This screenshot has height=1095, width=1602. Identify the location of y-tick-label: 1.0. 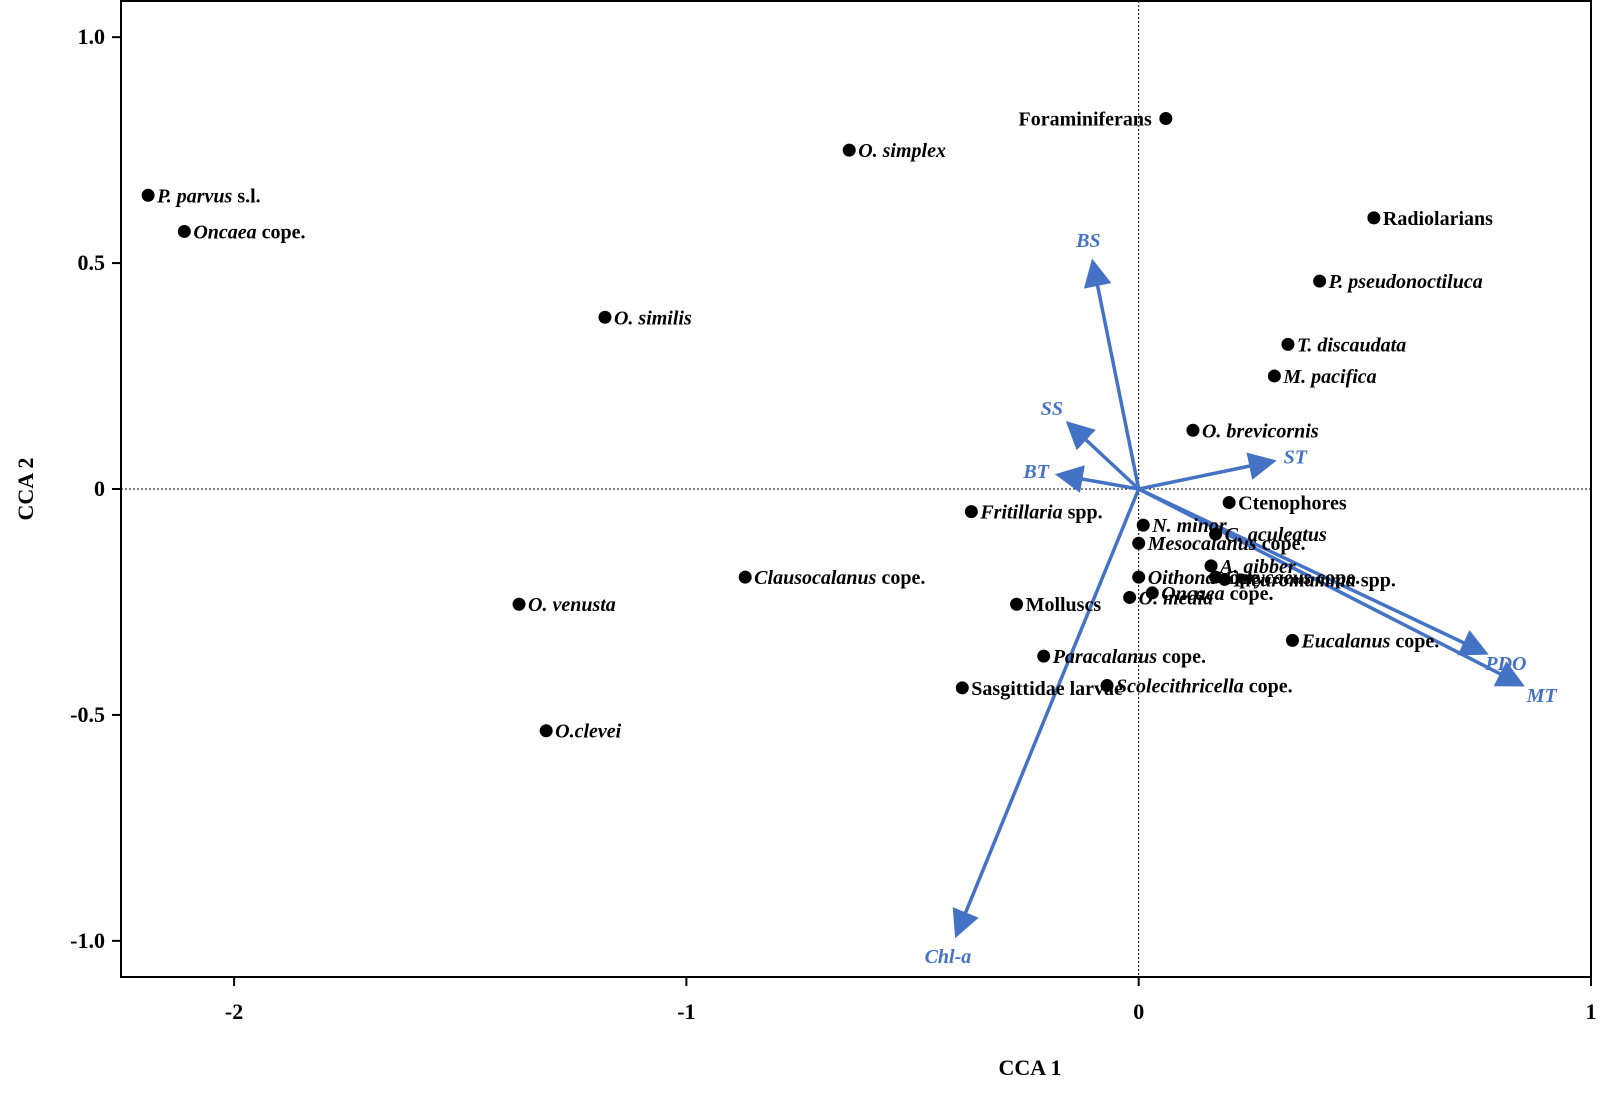
(92, 36).